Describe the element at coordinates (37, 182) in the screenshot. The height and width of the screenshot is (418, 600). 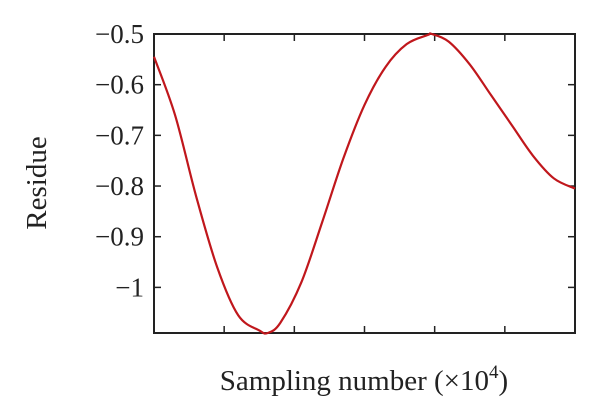
I see `y-axis-title: Residue` at that location.